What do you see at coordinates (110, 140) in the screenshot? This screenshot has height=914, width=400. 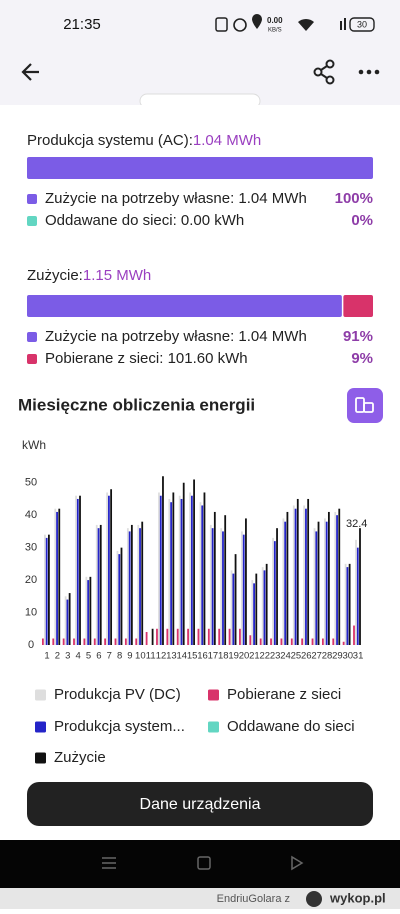 I see `label: Produkcja systemu (AC):` at bounding box center [110, 140].